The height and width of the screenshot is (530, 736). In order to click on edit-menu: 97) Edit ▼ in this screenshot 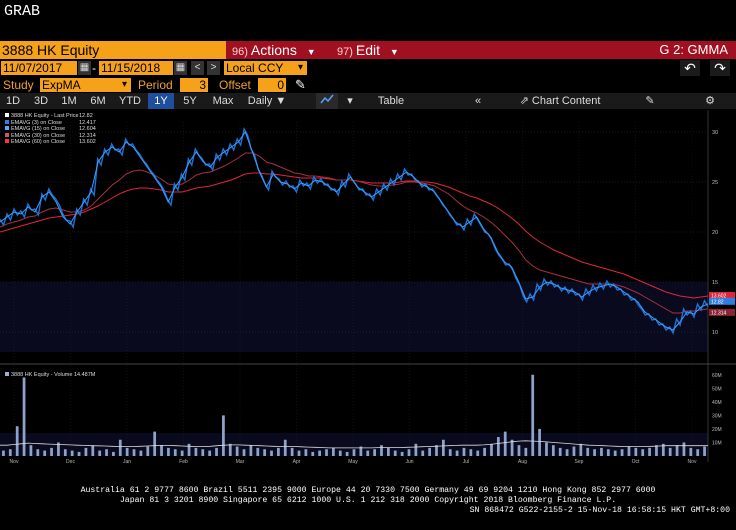, I will do `click(368, 50)`.